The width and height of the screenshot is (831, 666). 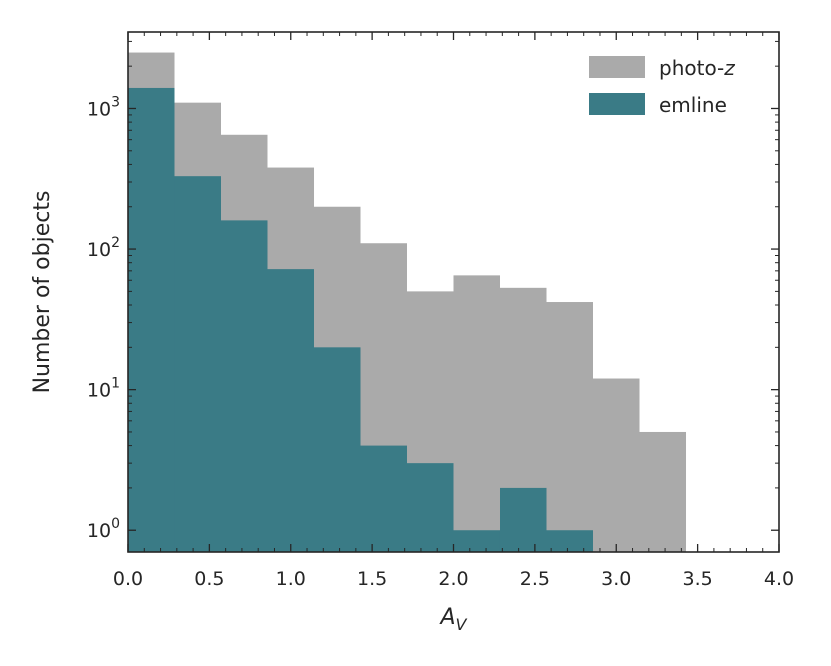 What do you see at coordinates (698, 579) in the screenshot?
I see `x-tick-label: 3.5` at bounding box center [698, 579].